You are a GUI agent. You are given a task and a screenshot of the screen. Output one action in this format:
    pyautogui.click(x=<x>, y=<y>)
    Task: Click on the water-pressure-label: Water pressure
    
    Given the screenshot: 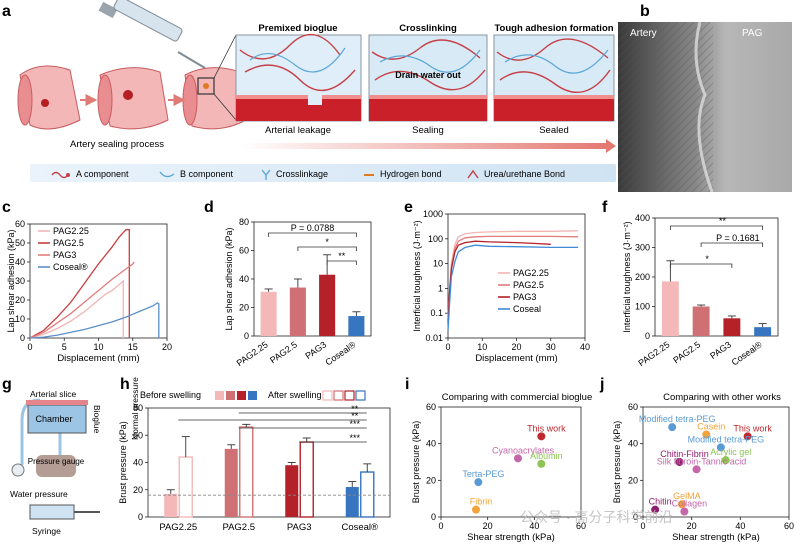 What is the action you would take?
    pyautogui.click(x=39, y=494)
    